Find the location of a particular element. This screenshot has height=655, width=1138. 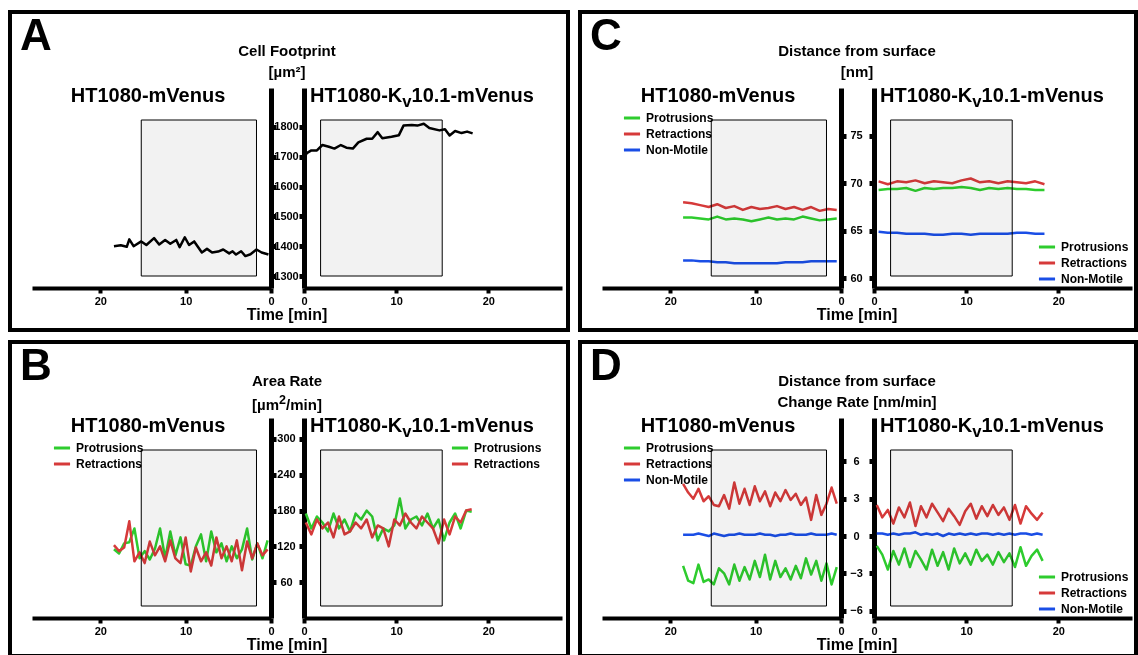

y-axis-title: [µm$^{2}$/min] is located at coordinates (287, 403).